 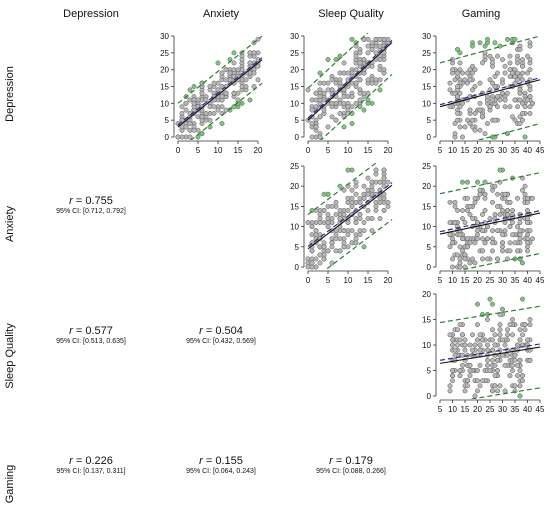 I want to click on y-tick-label: 5, so click(x=429, y=371).